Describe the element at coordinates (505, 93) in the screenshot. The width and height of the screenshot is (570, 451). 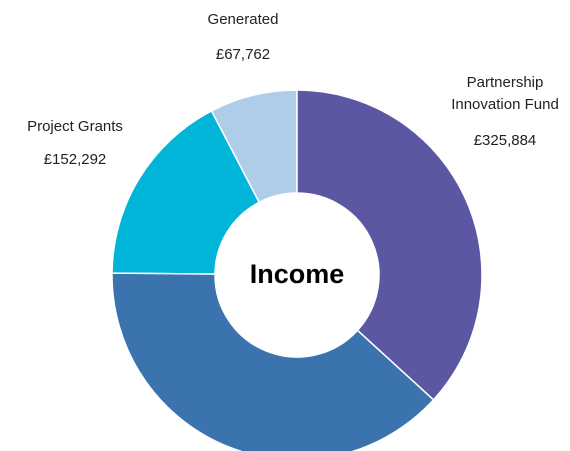
I see `segment-label: Partnership Innovation Fund` at that location.